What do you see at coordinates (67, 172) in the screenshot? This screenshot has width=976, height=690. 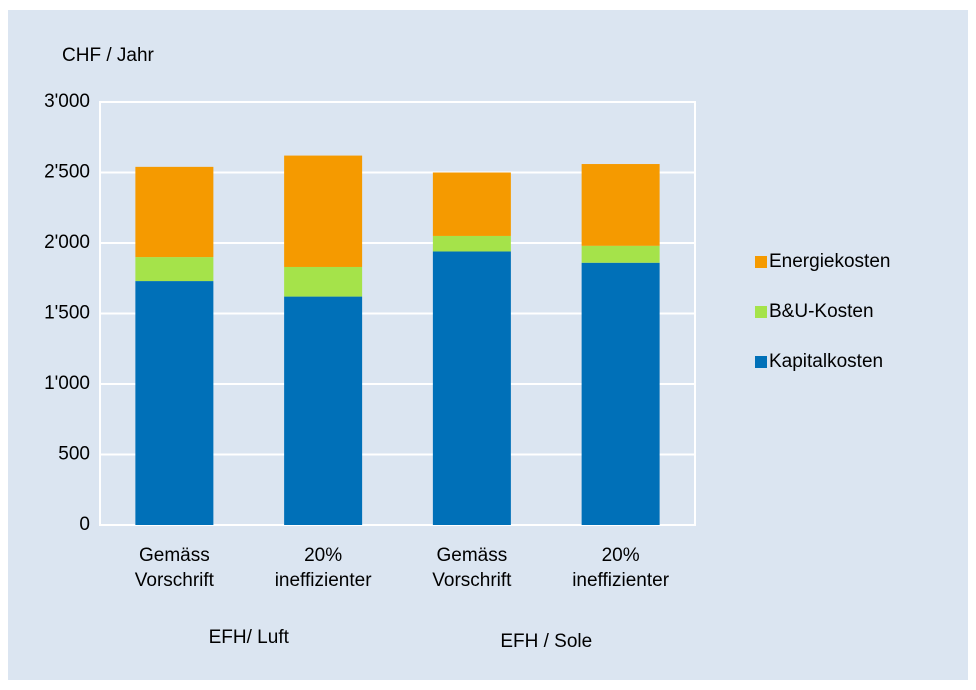 I see `y-tick-label: 2'500` at bounding box center [67, 172].